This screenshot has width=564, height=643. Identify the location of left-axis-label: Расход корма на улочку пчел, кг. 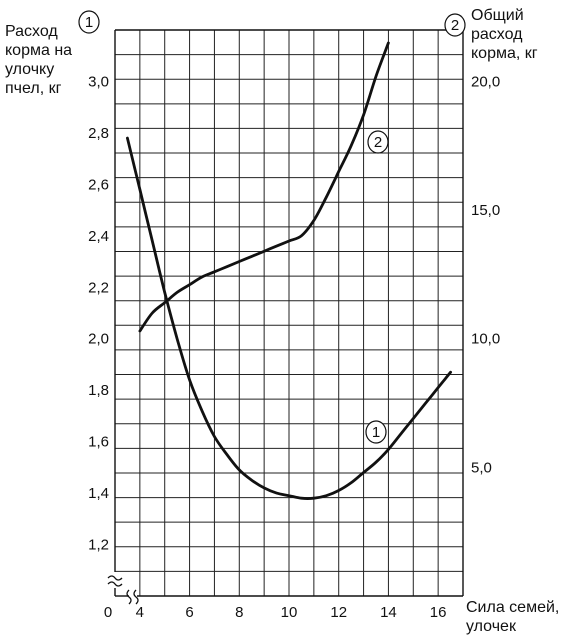
(39, 60).